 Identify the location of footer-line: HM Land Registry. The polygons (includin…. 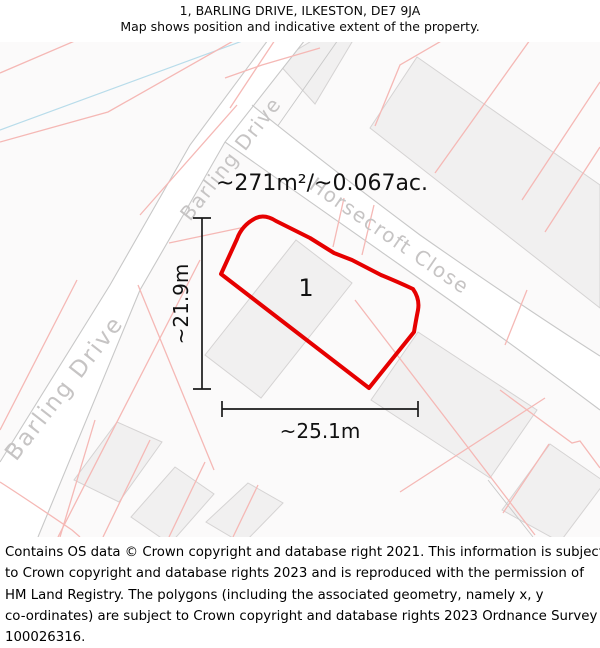
(274, 595).